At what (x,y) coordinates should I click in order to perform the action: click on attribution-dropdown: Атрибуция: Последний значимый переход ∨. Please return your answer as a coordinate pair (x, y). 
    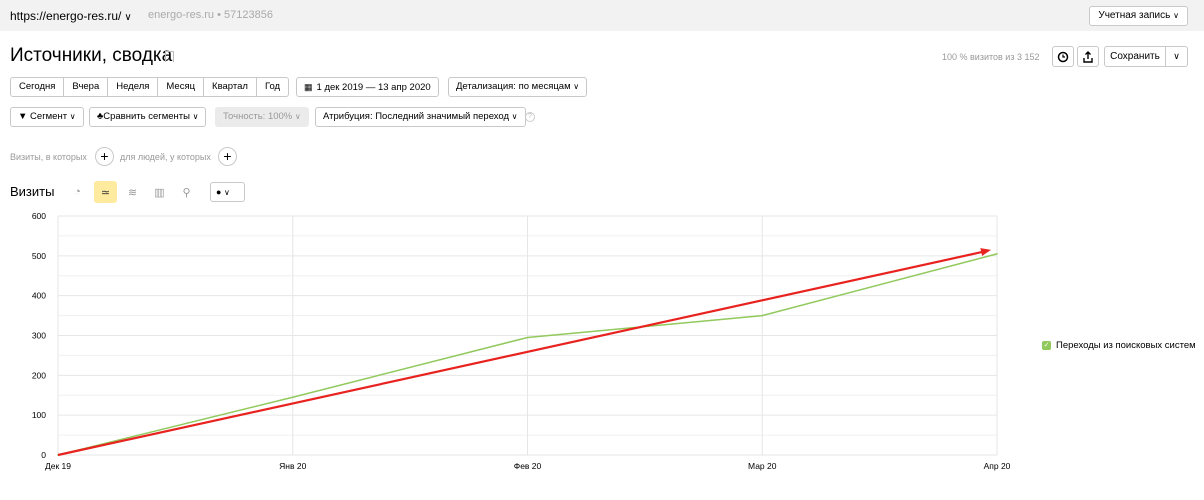
    Looking at the image, I should click on (420, 117).